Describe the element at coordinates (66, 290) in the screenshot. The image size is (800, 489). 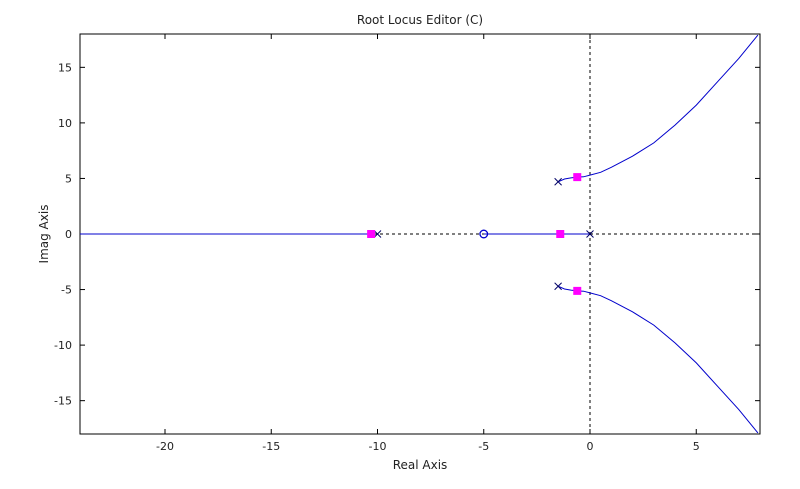
I see `y-tick-label: -5` at that location.